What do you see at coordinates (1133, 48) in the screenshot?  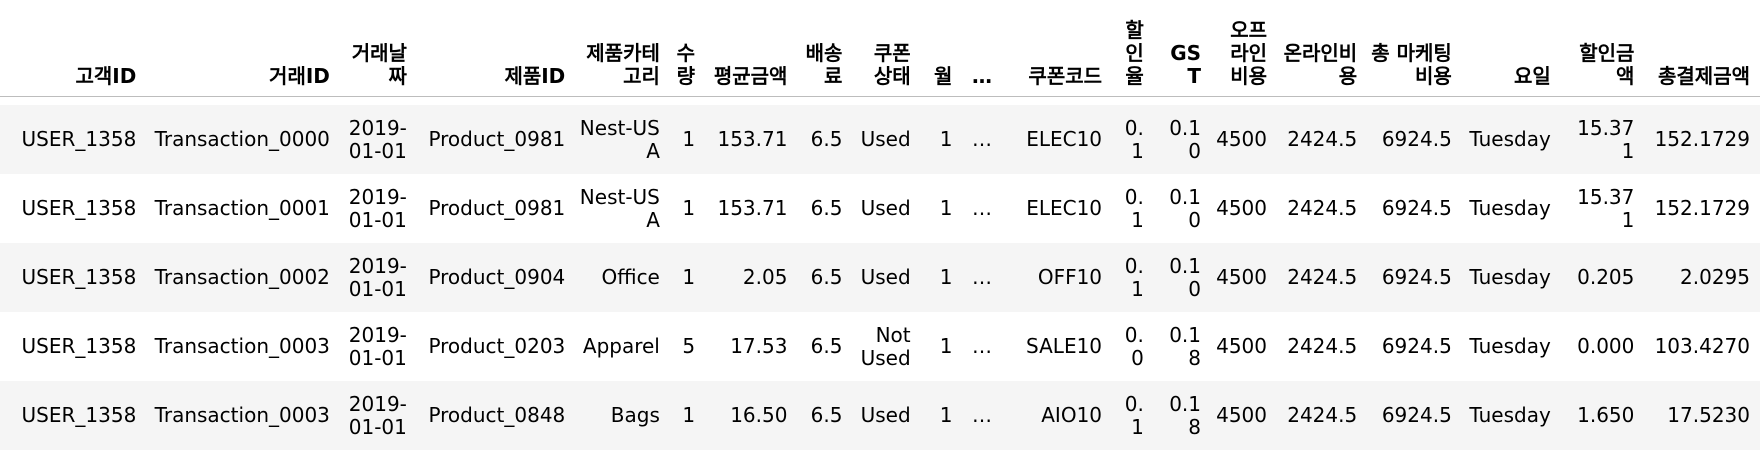 I see `column-header-discount-rate: 할인율` at bounding box center [1133, 48].